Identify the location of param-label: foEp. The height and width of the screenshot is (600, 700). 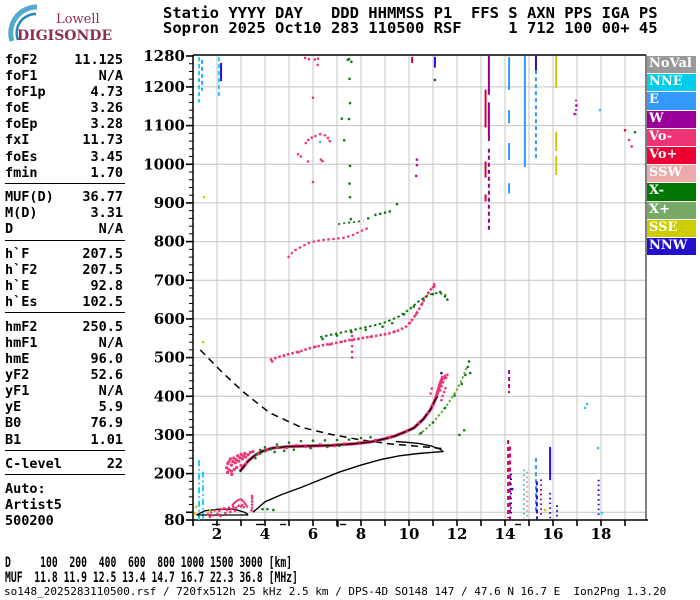
(21, 124).